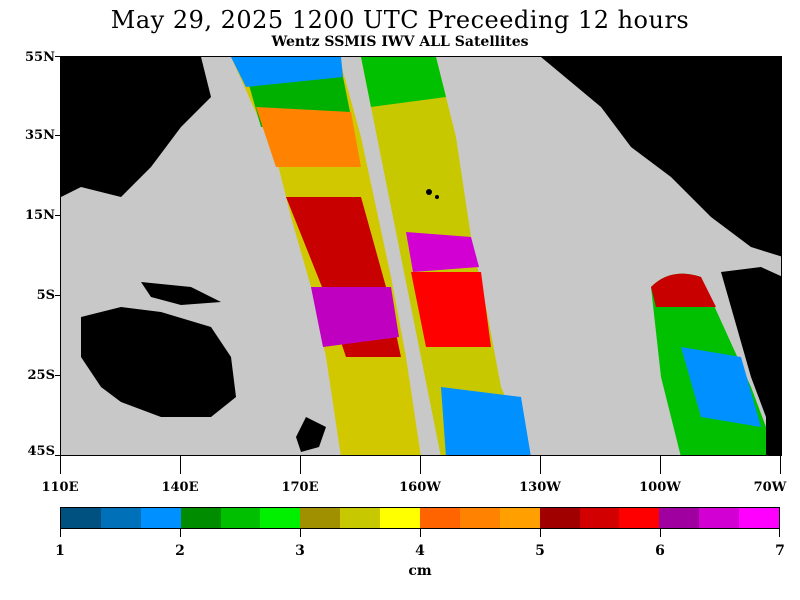 The height and width of the screenshot is (600, 800). What do you see at coordinates (45, 295) in the screenshot?
I see `lat-label-5s: 5S` at bounding box center [45, 295].